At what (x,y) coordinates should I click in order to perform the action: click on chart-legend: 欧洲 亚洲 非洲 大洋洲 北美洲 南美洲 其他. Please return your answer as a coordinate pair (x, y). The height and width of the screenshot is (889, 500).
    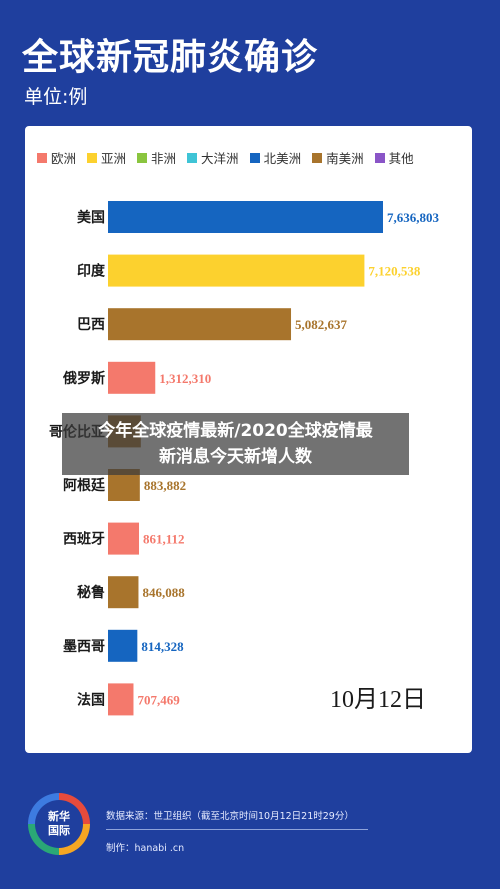
    Looking at the image, I should click on (250, 157).